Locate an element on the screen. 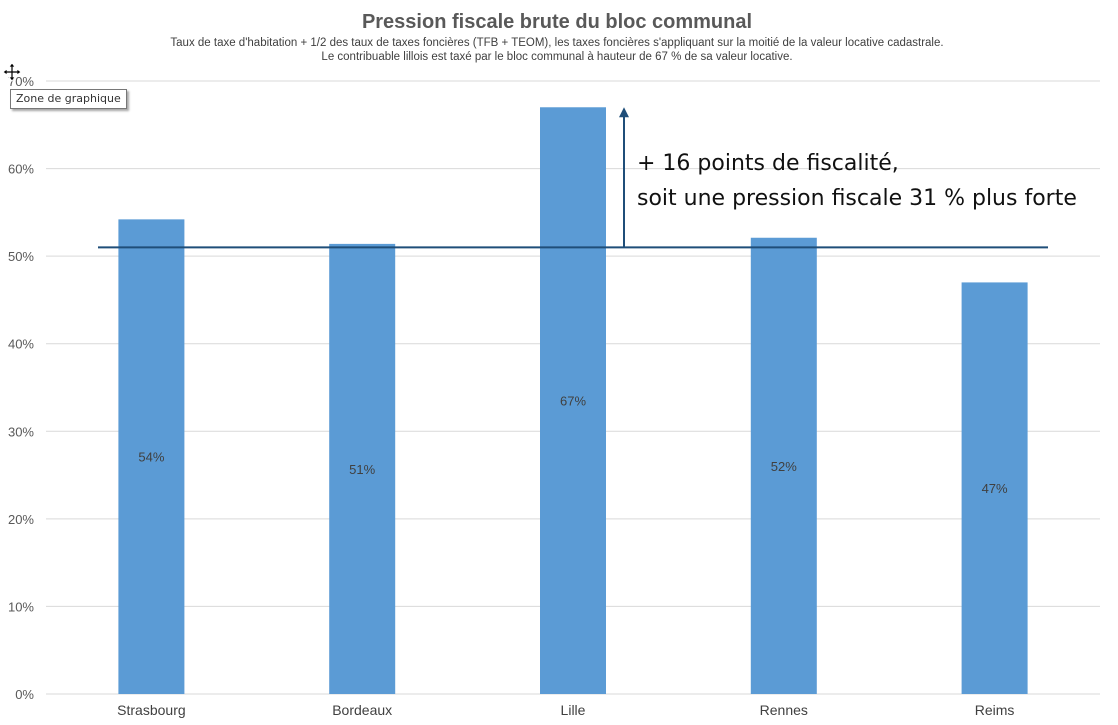  y-axis: 0%10%20%30%40%50%60%70% is located at coordinates (21, 388).